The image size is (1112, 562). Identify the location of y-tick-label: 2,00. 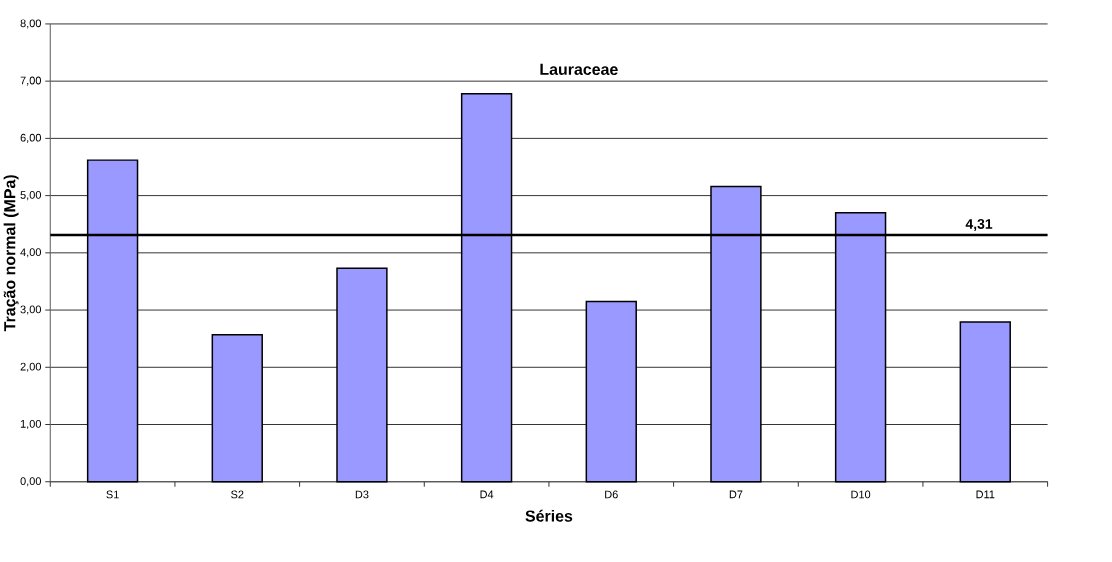
(30, 367).